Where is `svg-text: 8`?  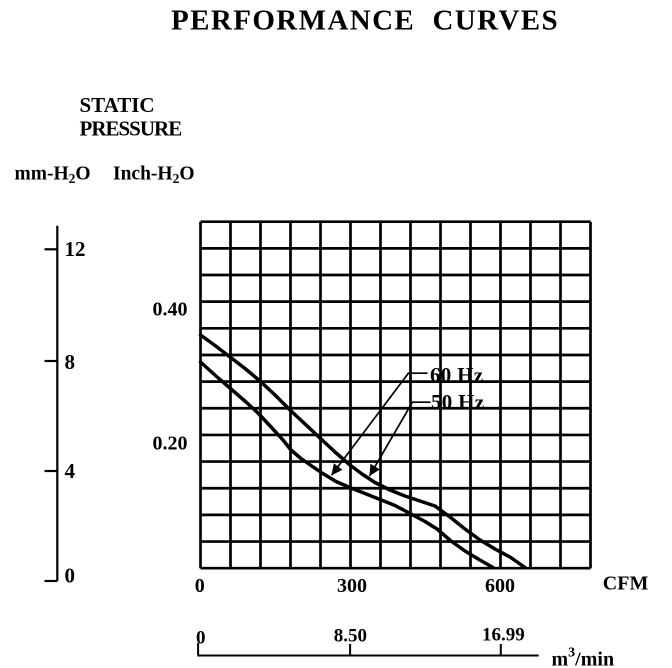
svg-text: 8 is located at coordinates (70, 362).